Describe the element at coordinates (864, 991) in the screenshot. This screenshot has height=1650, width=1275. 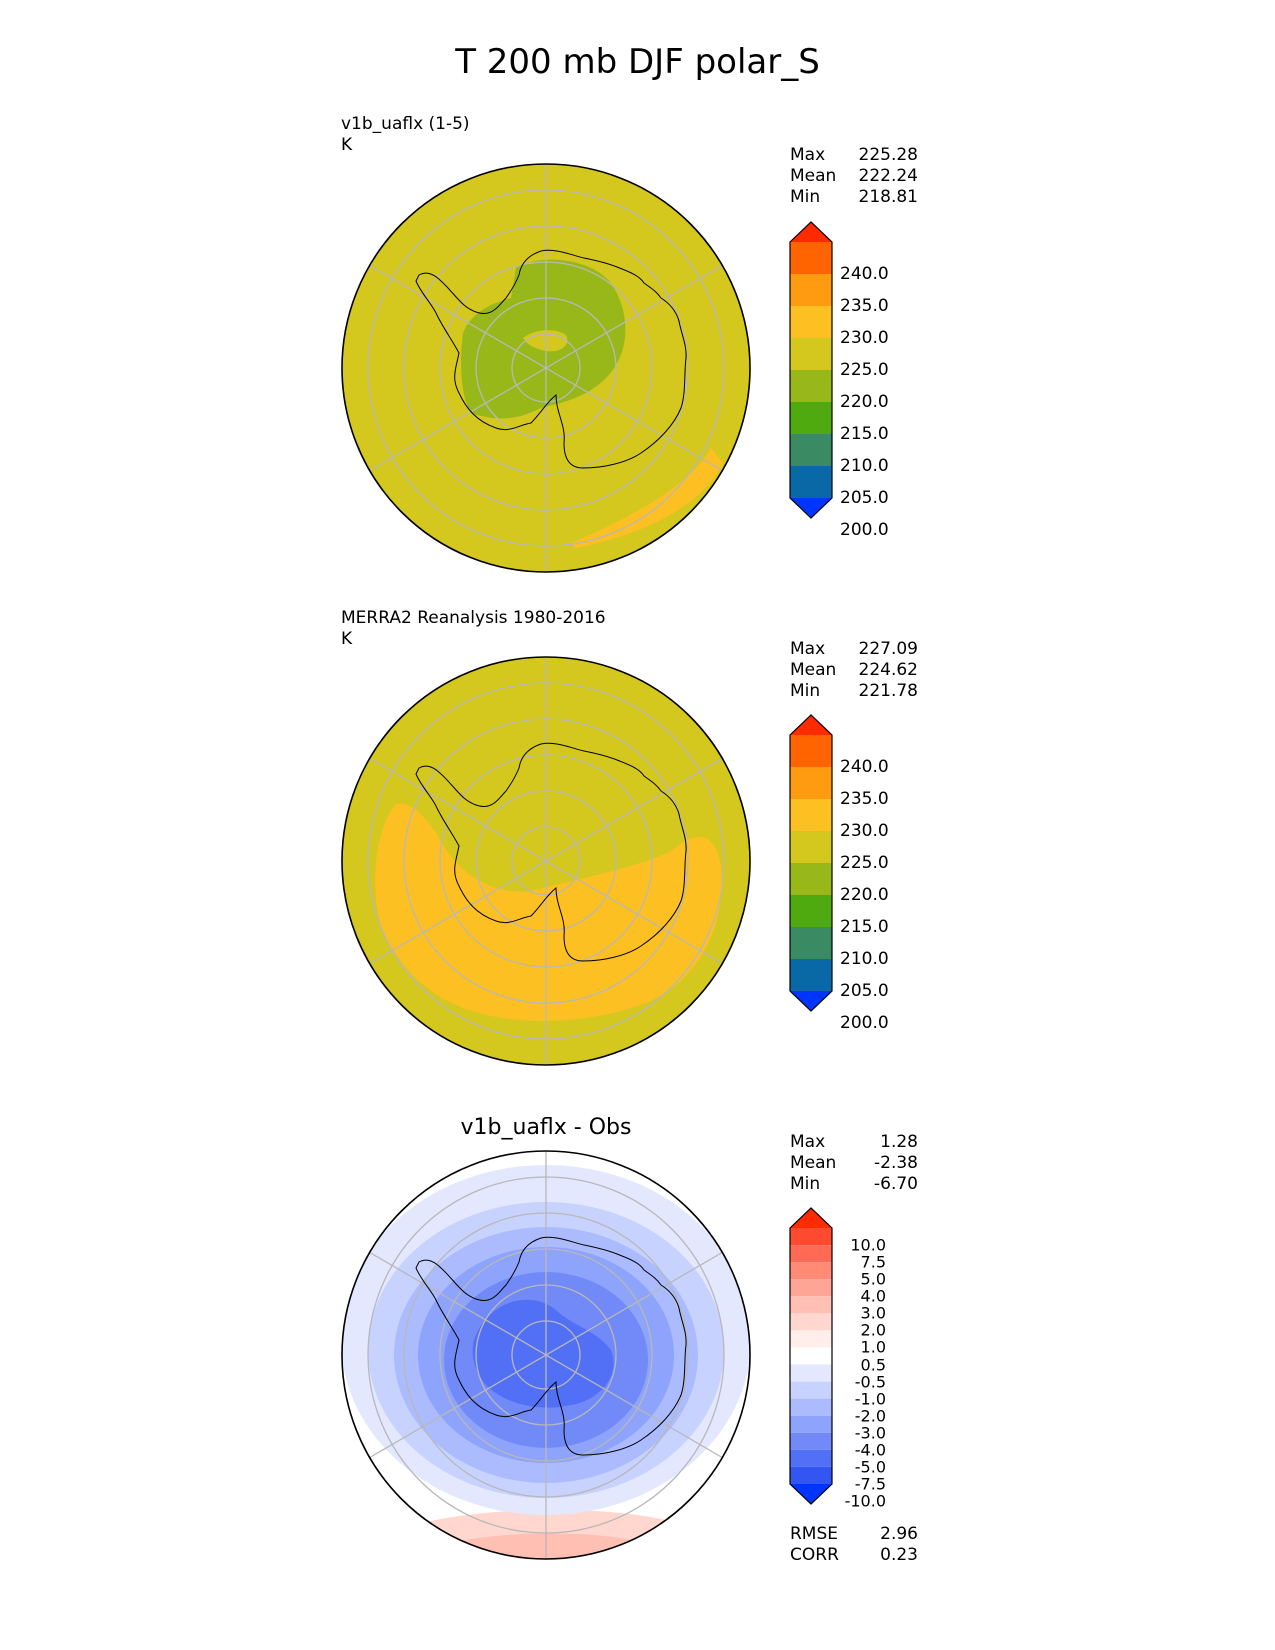
I see `colorbar-tick-label: 205.0` at that location.